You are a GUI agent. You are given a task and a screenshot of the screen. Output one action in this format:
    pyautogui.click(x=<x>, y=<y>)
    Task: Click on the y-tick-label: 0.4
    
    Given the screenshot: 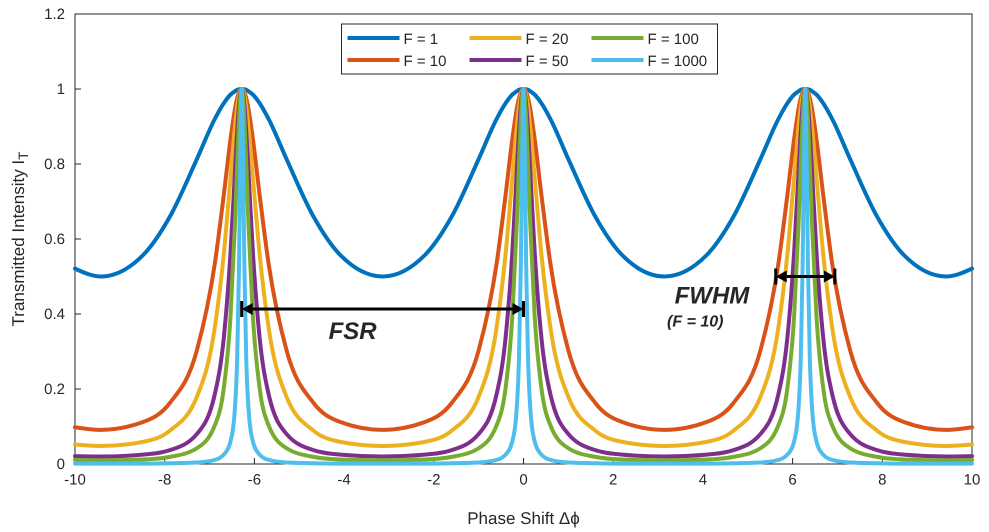 What is the action you would take?
    pyautogui.click(x=54, y=314)
    